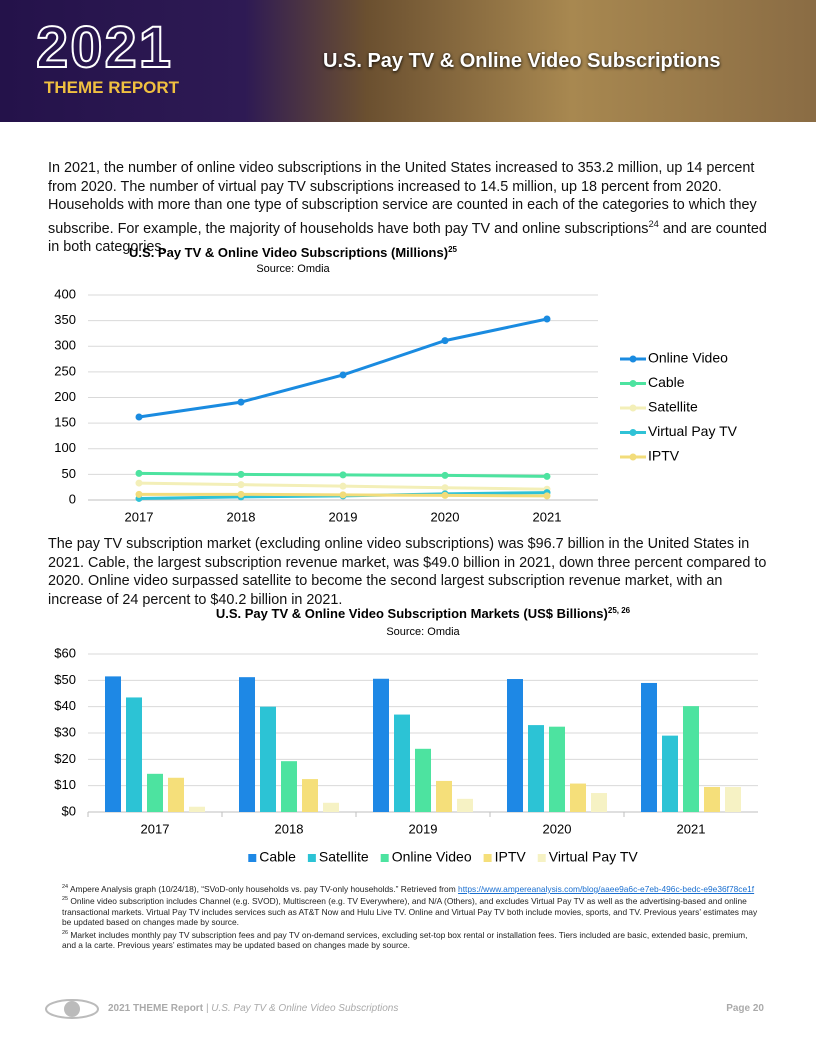 This screenshot has height=1056, width=816. I want to click on y-tick-label: 50, so click(69, 473).